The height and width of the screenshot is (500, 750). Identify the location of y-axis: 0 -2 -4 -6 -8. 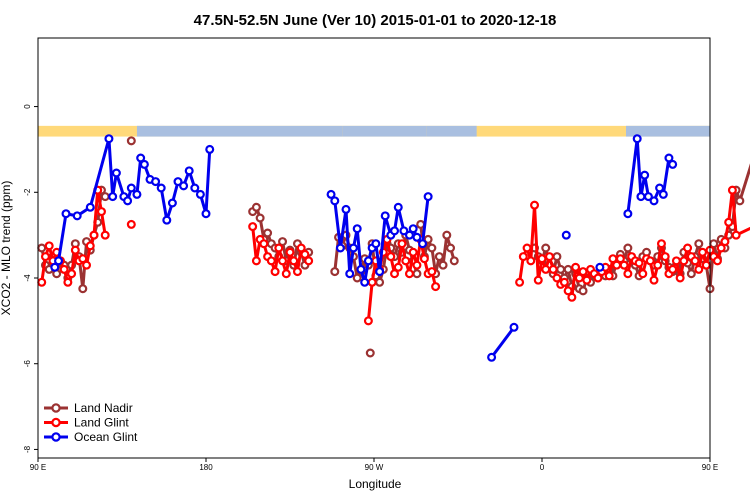
(30, 278).